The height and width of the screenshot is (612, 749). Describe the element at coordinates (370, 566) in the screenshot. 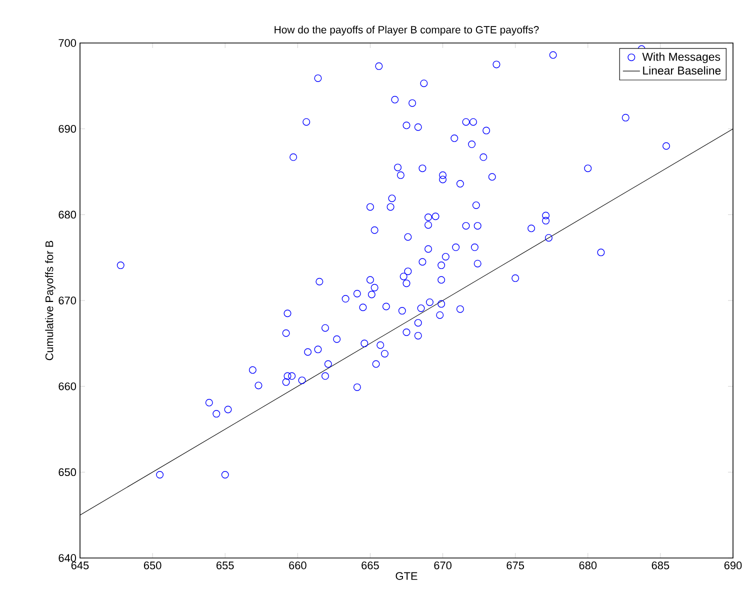

I see `x-tick-label: 665` at that location.